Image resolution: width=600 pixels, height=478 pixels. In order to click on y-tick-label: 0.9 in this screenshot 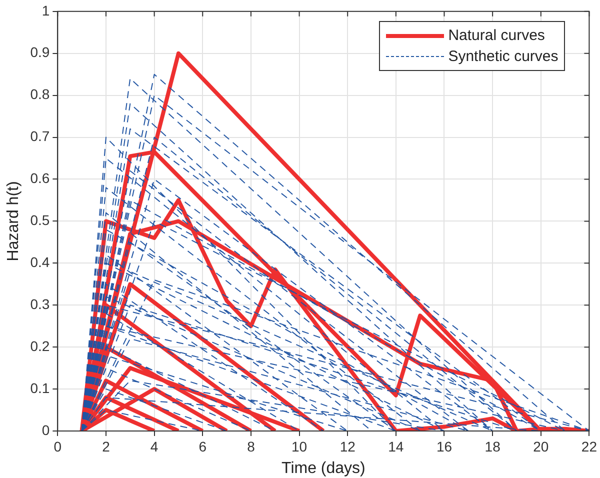, I will do `click(40, 52)`.